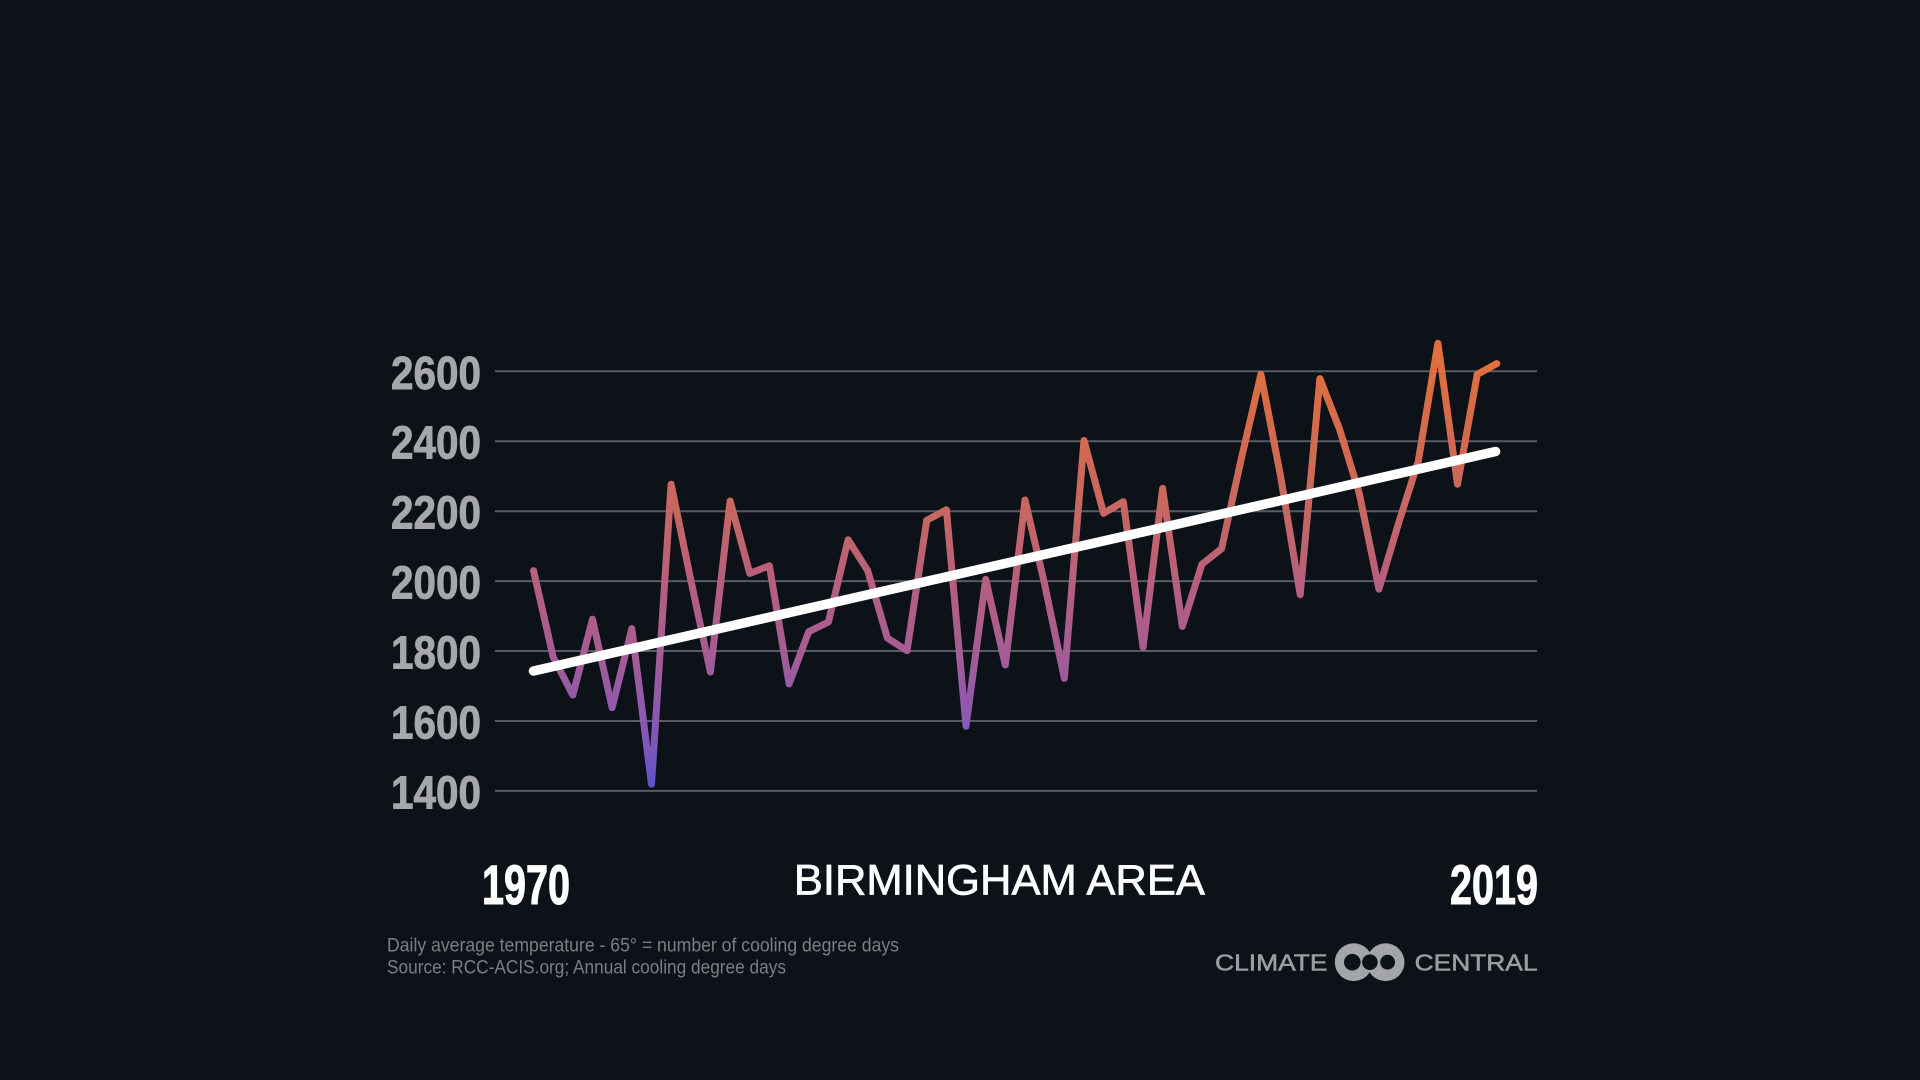 This screenshot has height=1080, width=1920. I want to click on svg-text: 2019, so click(1494, 885).